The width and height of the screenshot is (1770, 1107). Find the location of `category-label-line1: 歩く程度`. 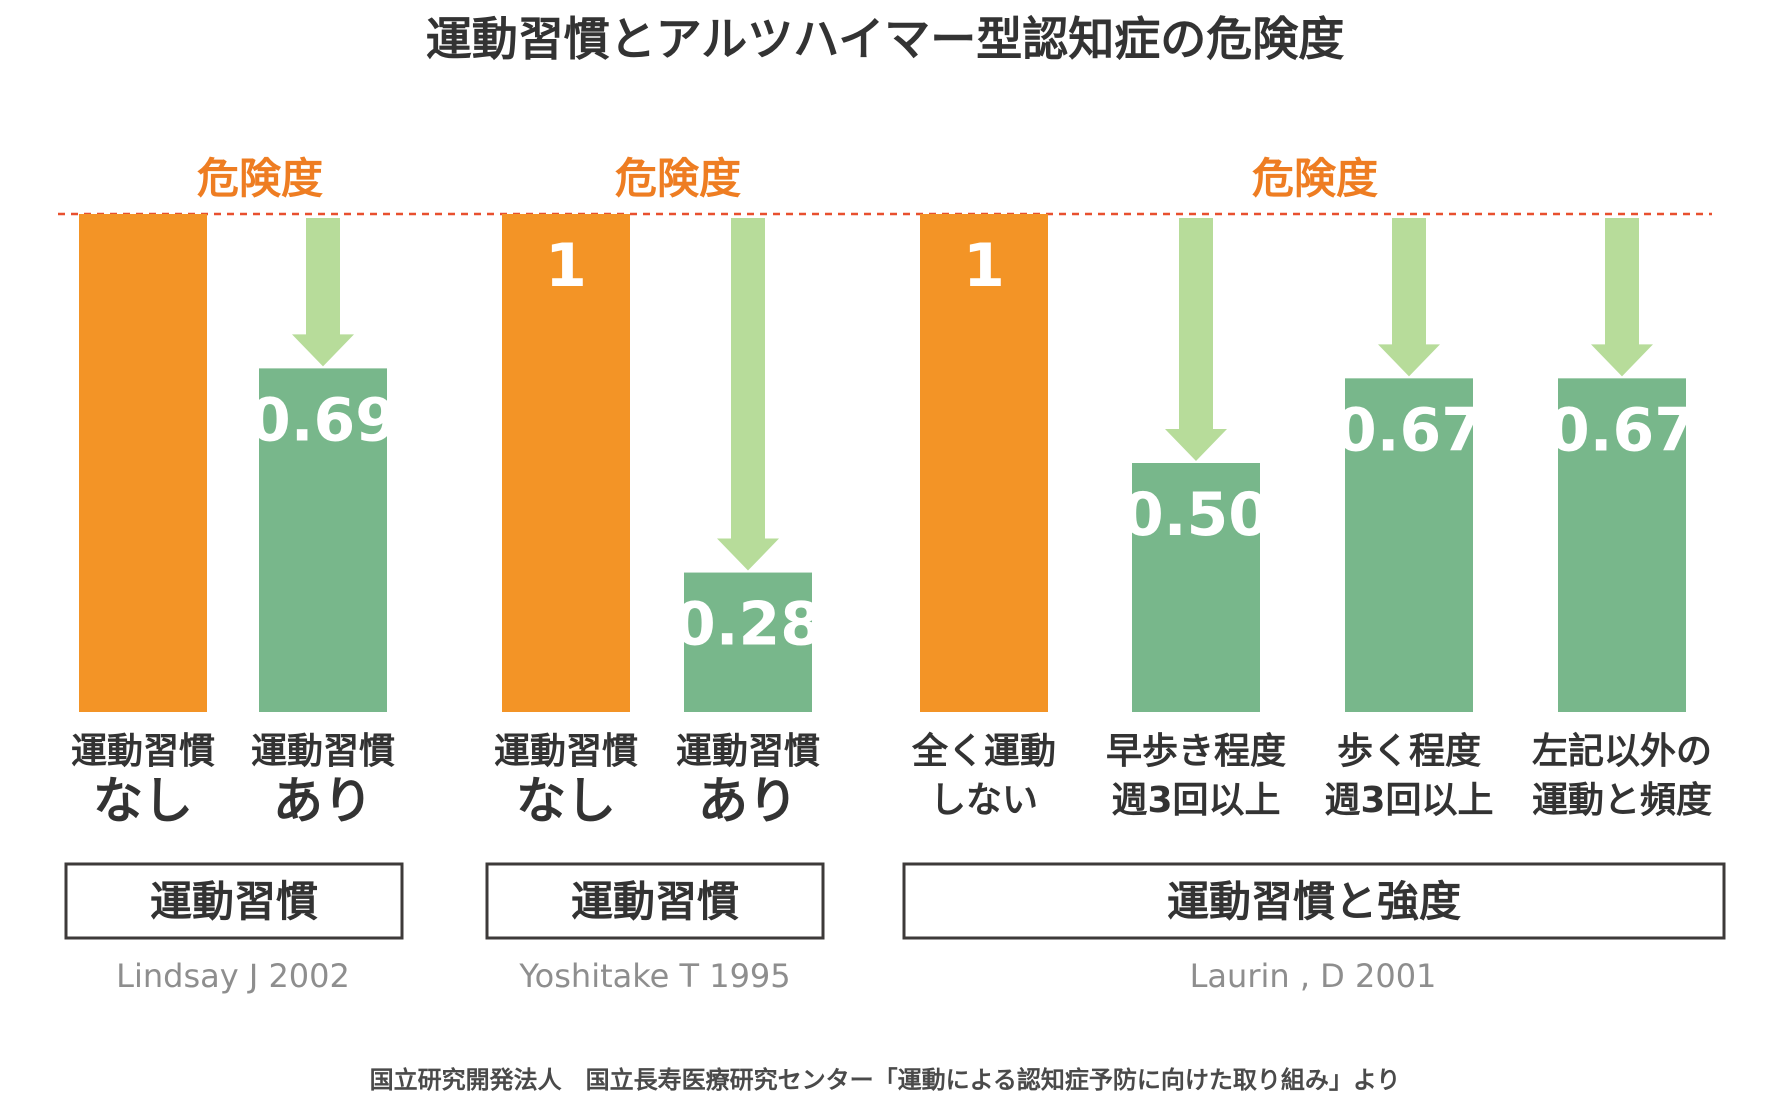

category-label-line1: 歩く程度 is located at coordinates (1409, 751).